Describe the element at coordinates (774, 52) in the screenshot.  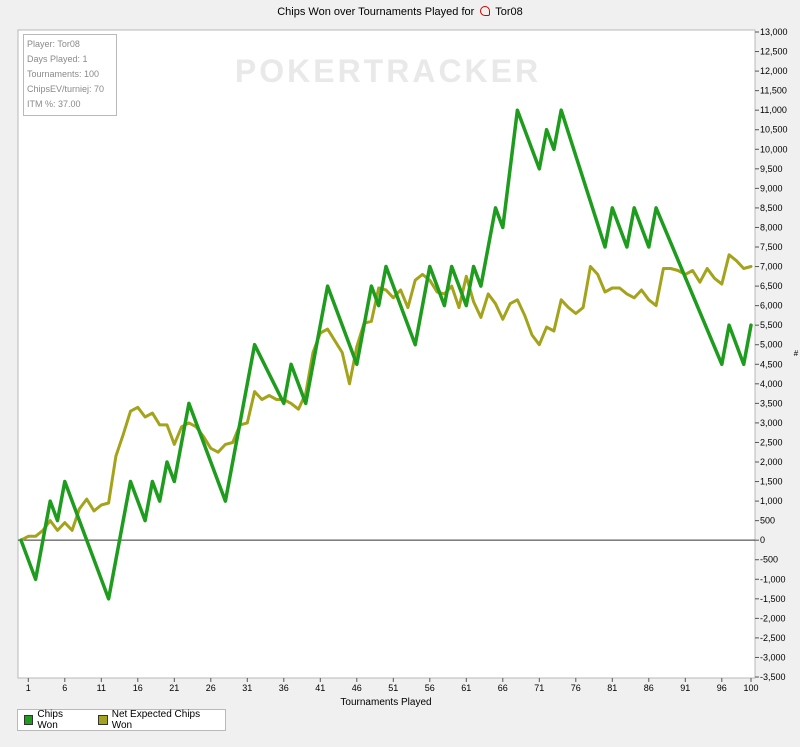
I see `y-tick-label: 12,500` at that location.